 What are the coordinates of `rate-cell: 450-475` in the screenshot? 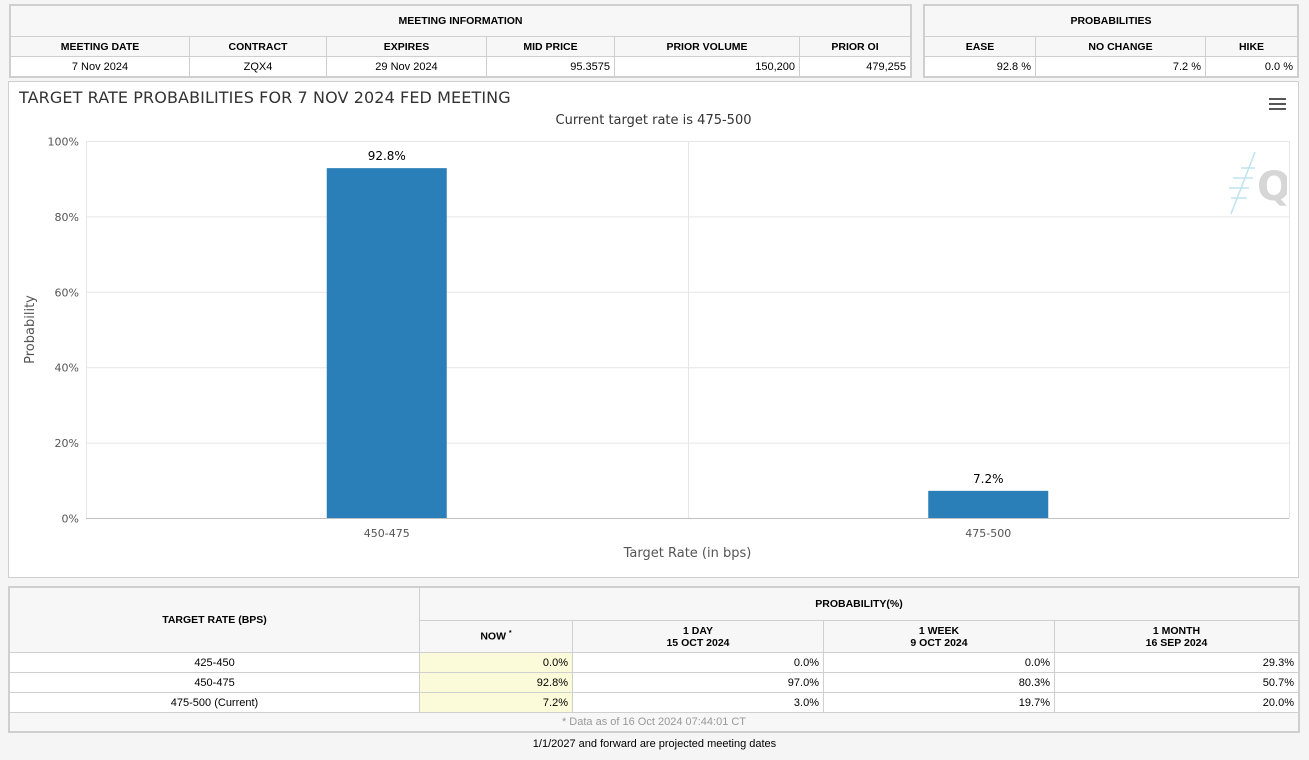 It's located at (214, 682).